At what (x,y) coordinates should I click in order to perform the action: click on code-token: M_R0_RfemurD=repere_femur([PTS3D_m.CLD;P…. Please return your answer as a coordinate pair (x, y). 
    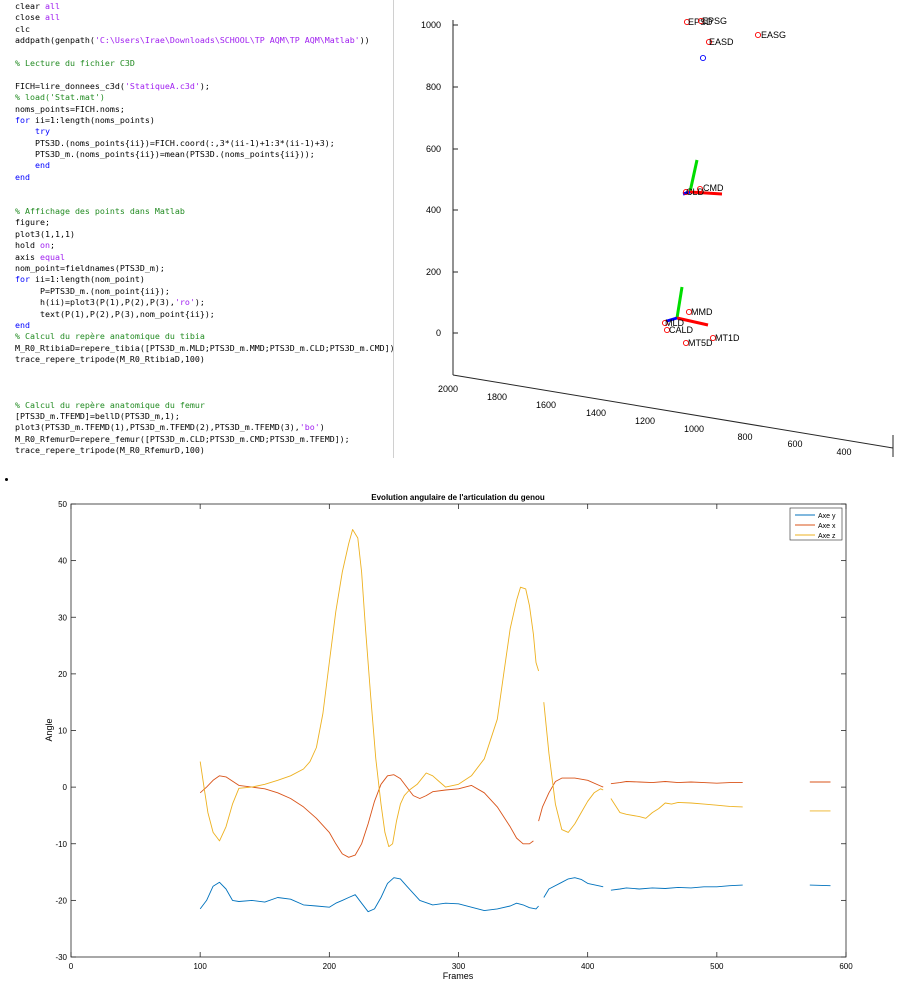
    Looking at the image, I should click on (182, 438).